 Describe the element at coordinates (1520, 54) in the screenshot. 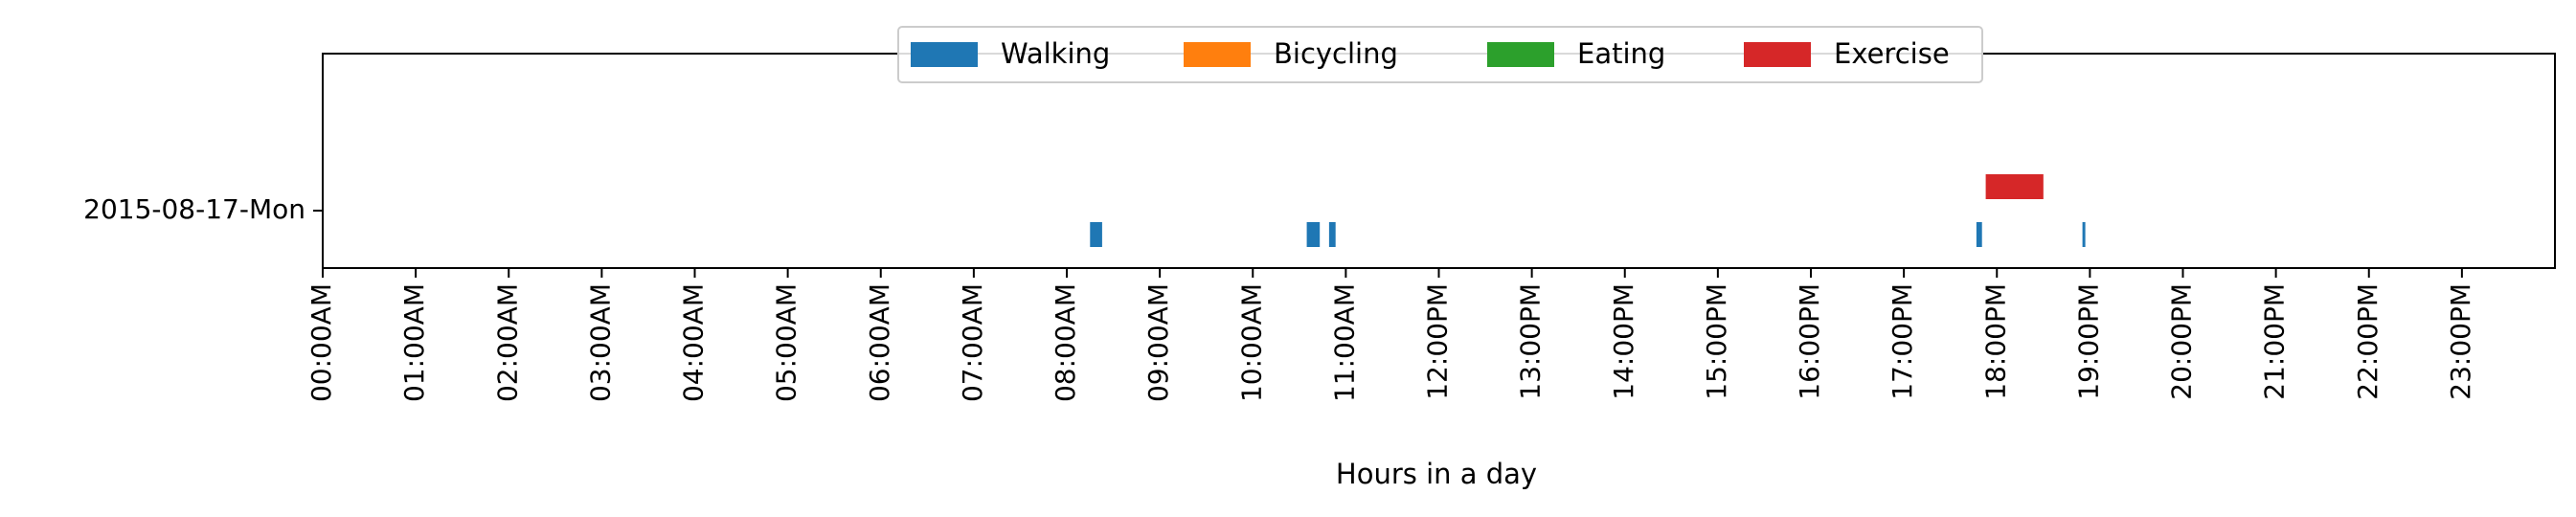

I see `legend-swatch-eating` at that location.